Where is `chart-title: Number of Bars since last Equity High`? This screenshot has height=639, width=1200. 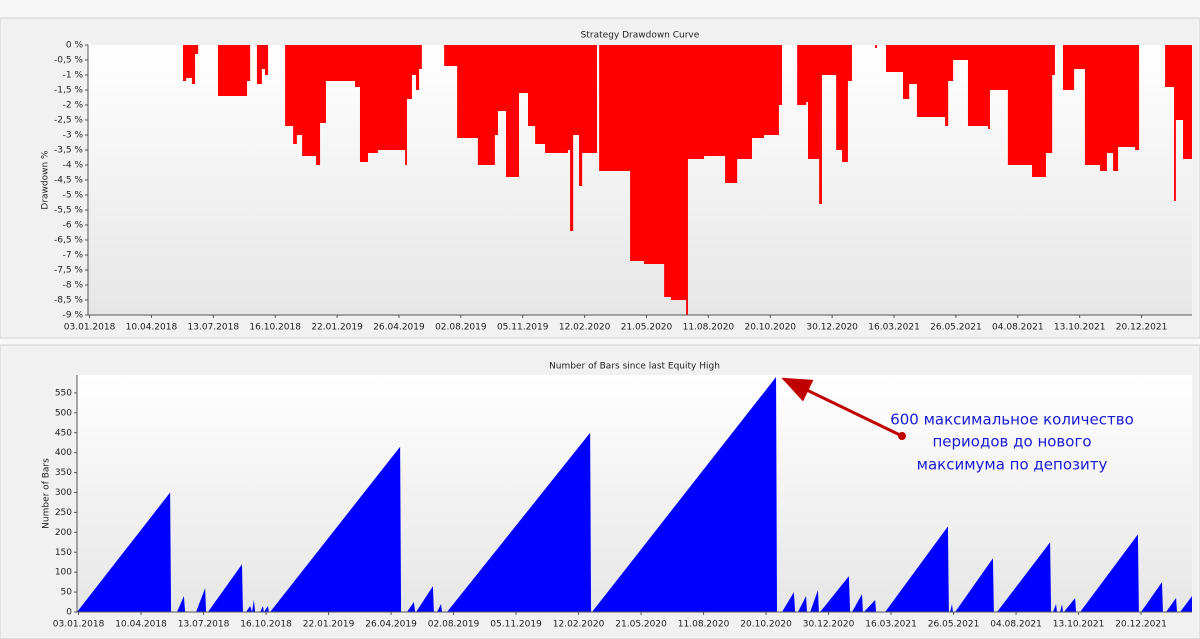 chart-title: Number of Bars since last Equity High is located at coordinates (634, 367).